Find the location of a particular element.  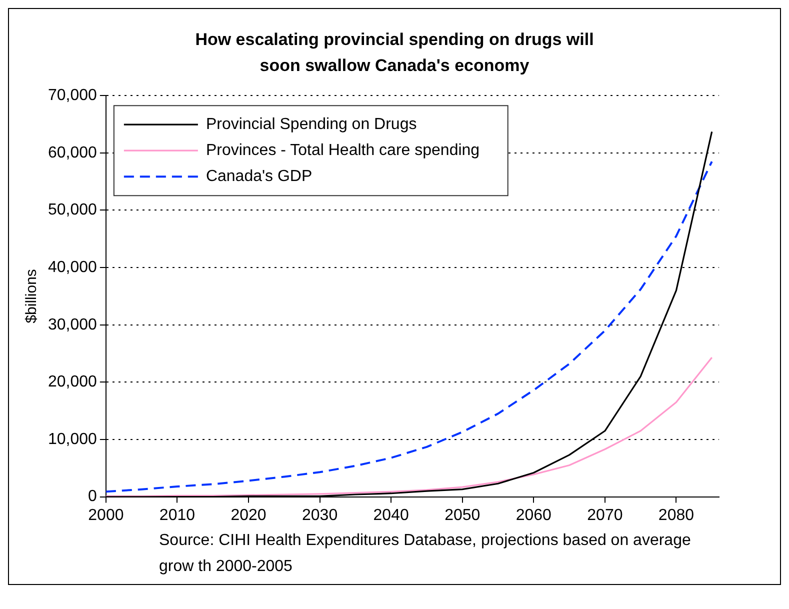

y-tick-label: 10,000 is located at coordinates (73, 439).